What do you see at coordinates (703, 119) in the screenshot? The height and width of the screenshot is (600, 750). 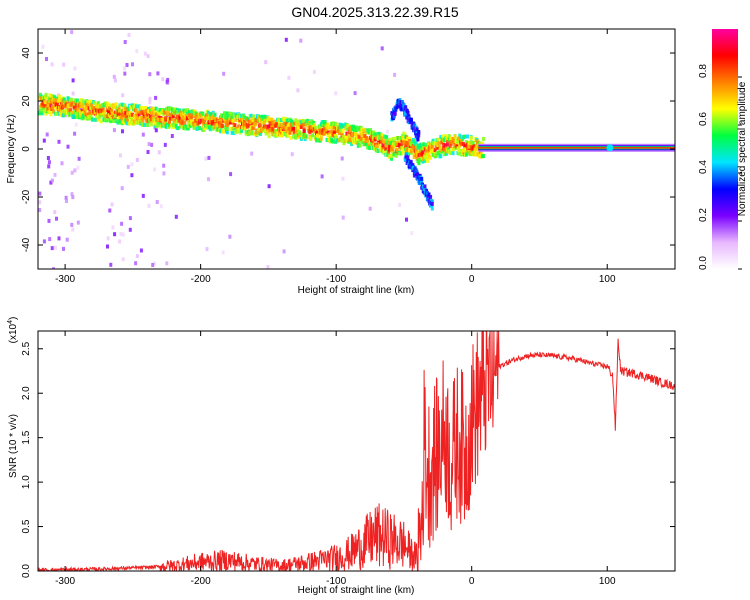 I see `colorbar-tick-label: 0.6` at bounding box center [703, 119].